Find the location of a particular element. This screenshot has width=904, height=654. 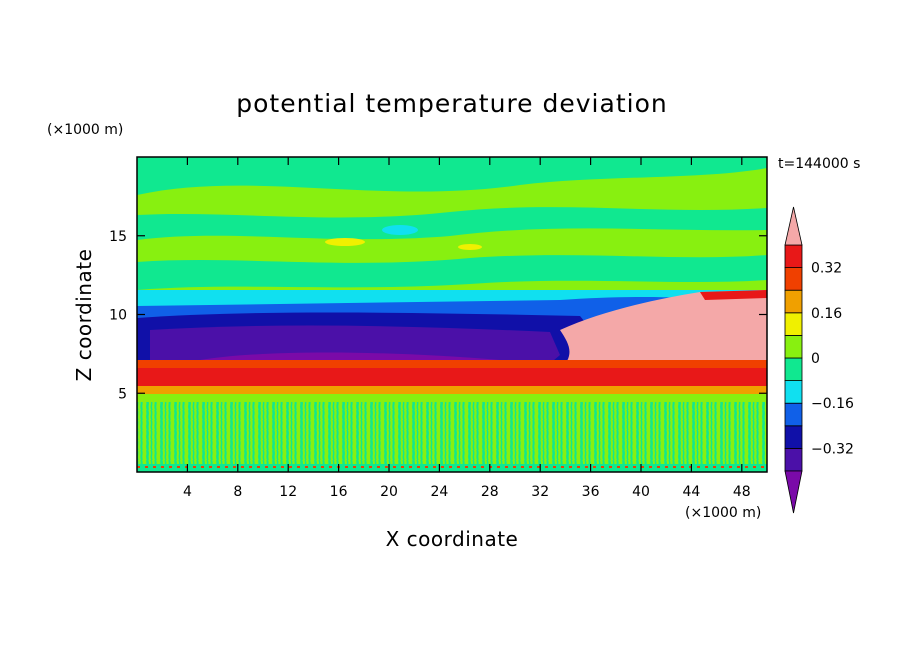

y-tick-label: 15 is located at coordinates (118, 237).